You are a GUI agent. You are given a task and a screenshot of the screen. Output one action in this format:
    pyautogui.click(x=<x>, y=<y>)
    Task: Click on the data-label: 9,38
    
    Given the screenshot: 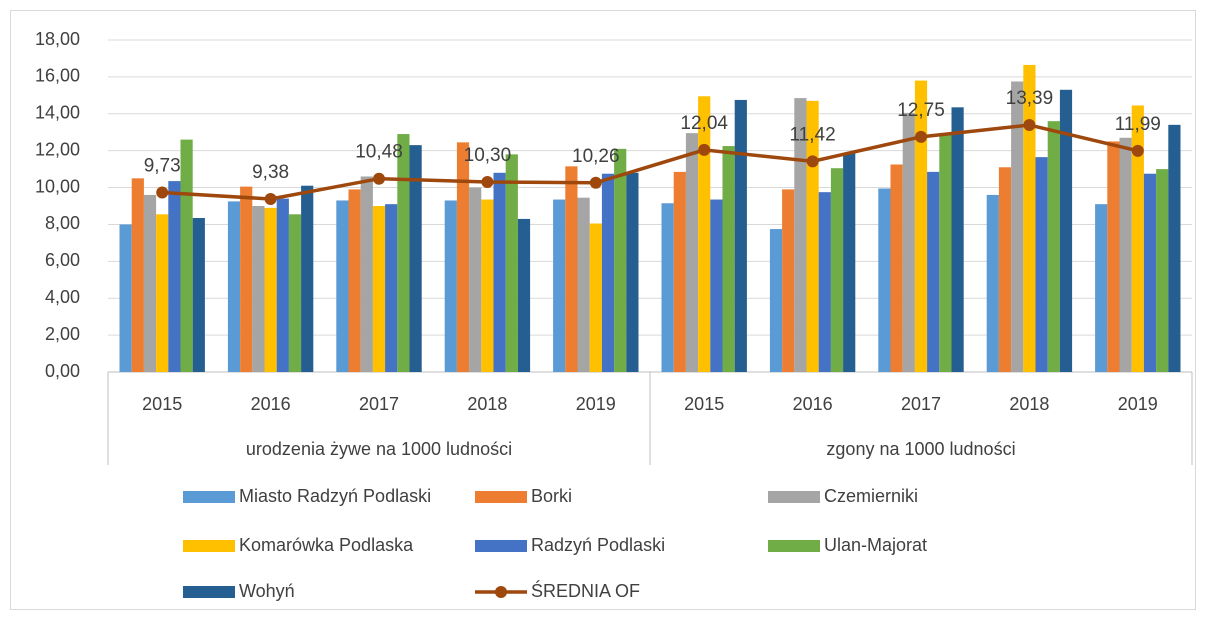 What is the action you would take?
    pyautogui.click(x=270, y=172)
    